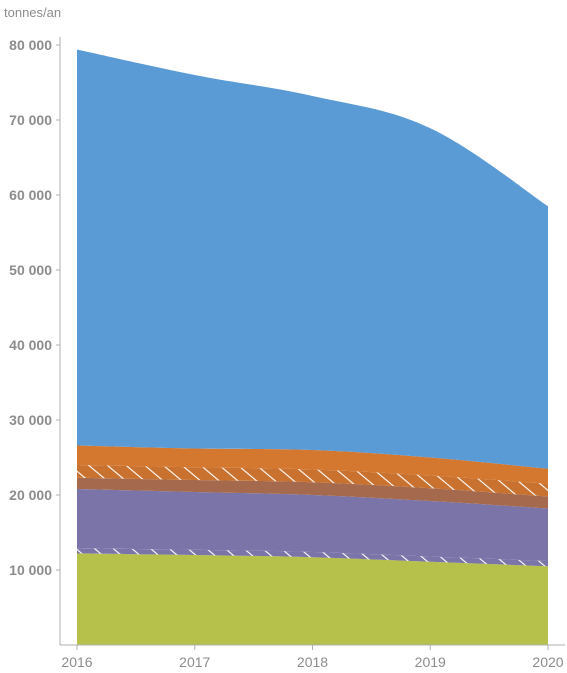  I want to click on y-tick-label: 30 000, so click(30, 420).